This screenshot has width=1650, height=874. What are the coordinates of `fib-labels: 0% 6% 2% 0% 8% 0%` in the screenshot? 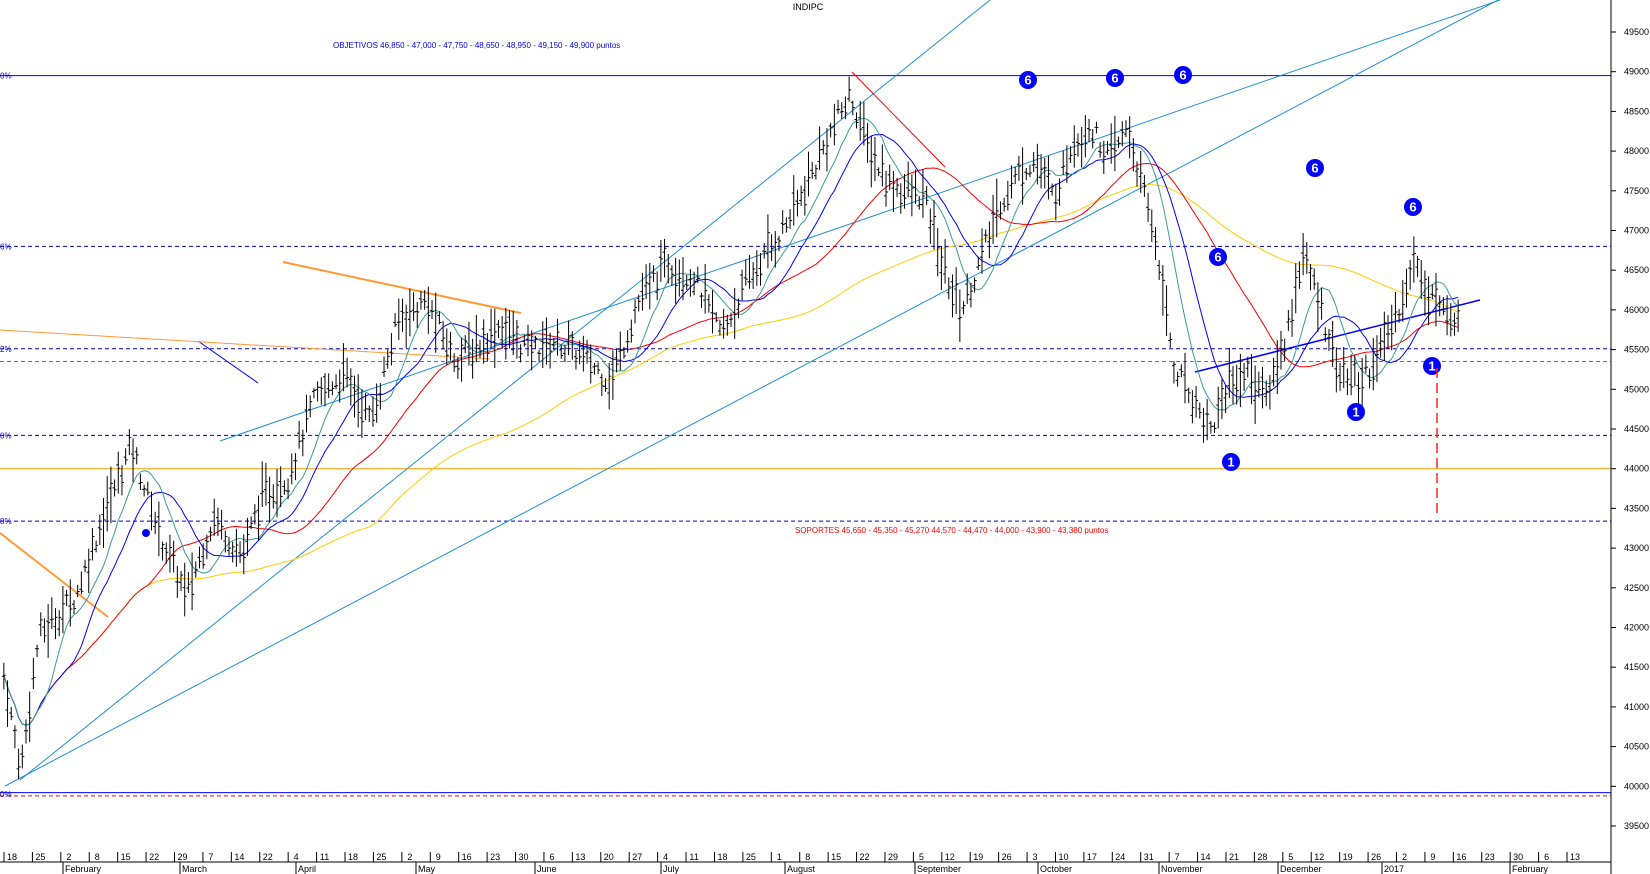 It's located at (6, 436).